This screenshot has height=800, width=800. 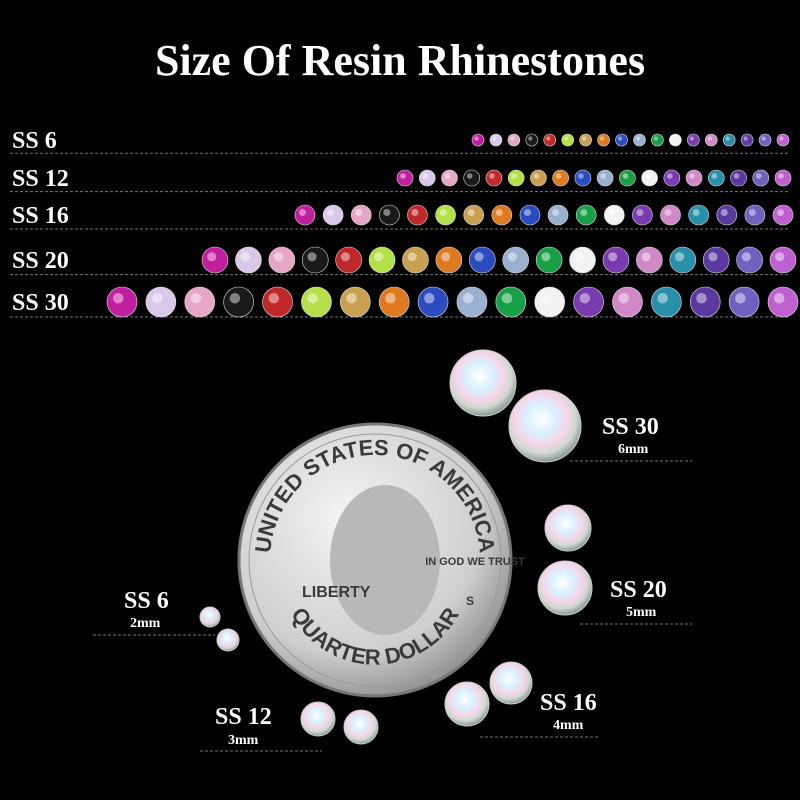 What do you see at coordinates (40, 216) in the screenshot?
I see `row-label: SS 16` at bounding box center [40, 216].